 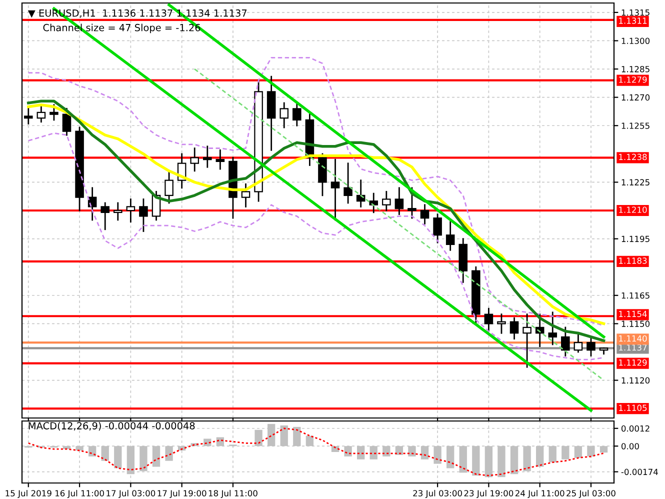 I want to click on x-tick-label: 17 Jul 03:00, so click(x=131, y=494).